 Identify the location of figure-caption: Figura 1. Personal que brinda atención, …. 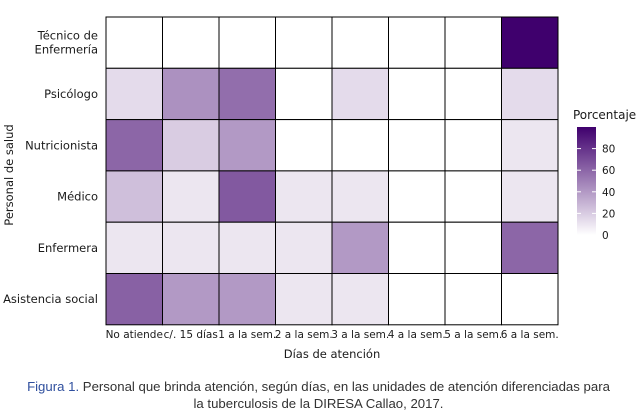
(318, 395).